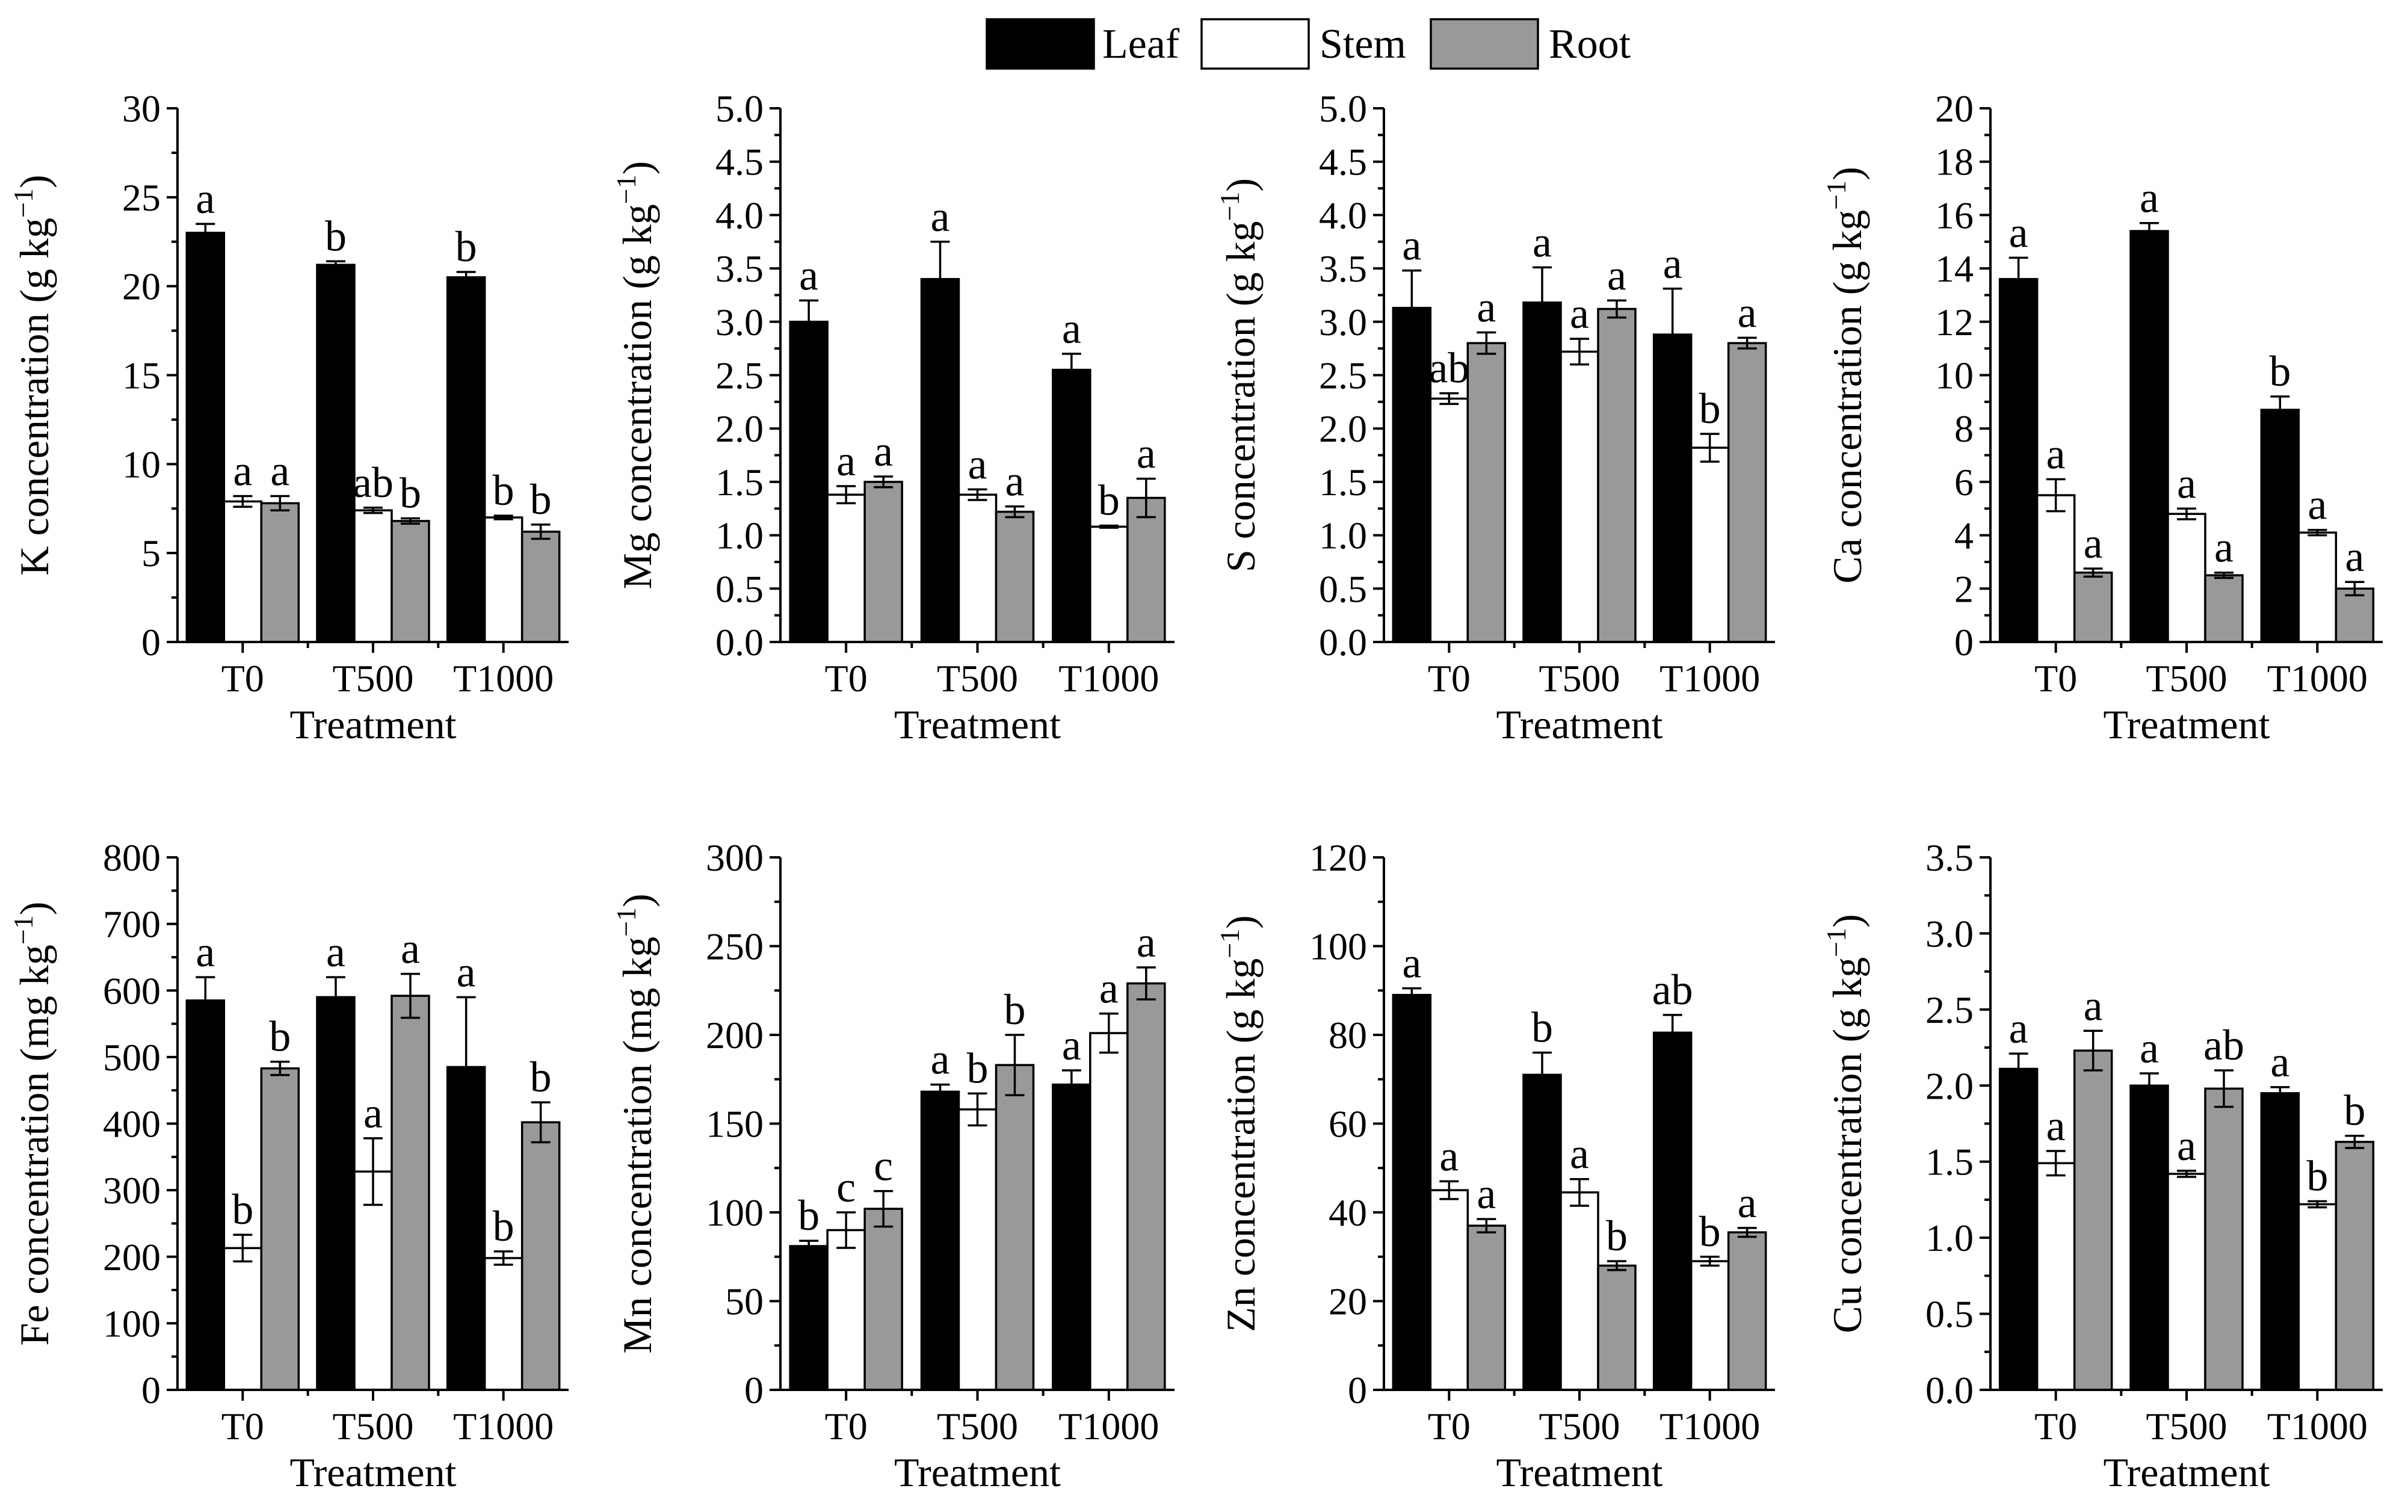 This screenshot has height=1512, width=2408. Describe the element at coordinates (503, 517) in the screenshot. I see `error-bar-k-stem-t1000` at that location.